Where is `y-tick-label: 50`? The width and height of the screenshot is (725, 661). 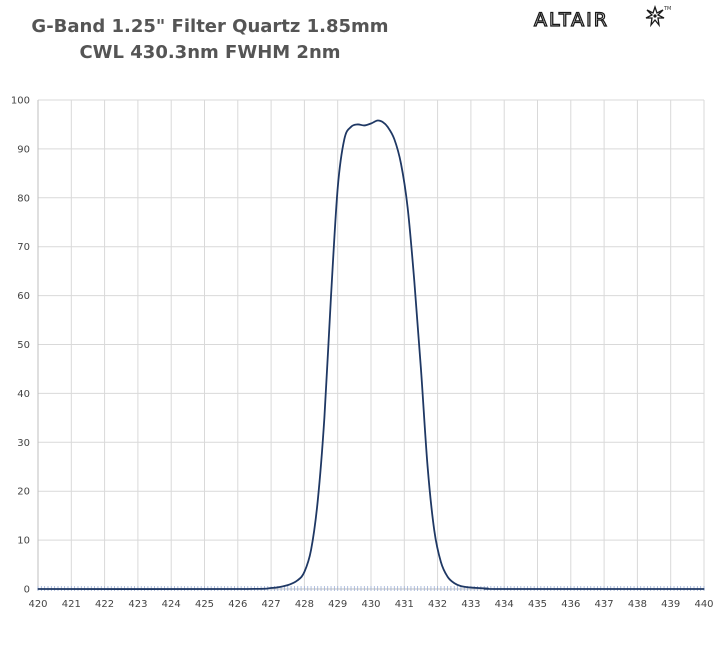 y-tick-label: 50 is located at coordinates (23, 345).